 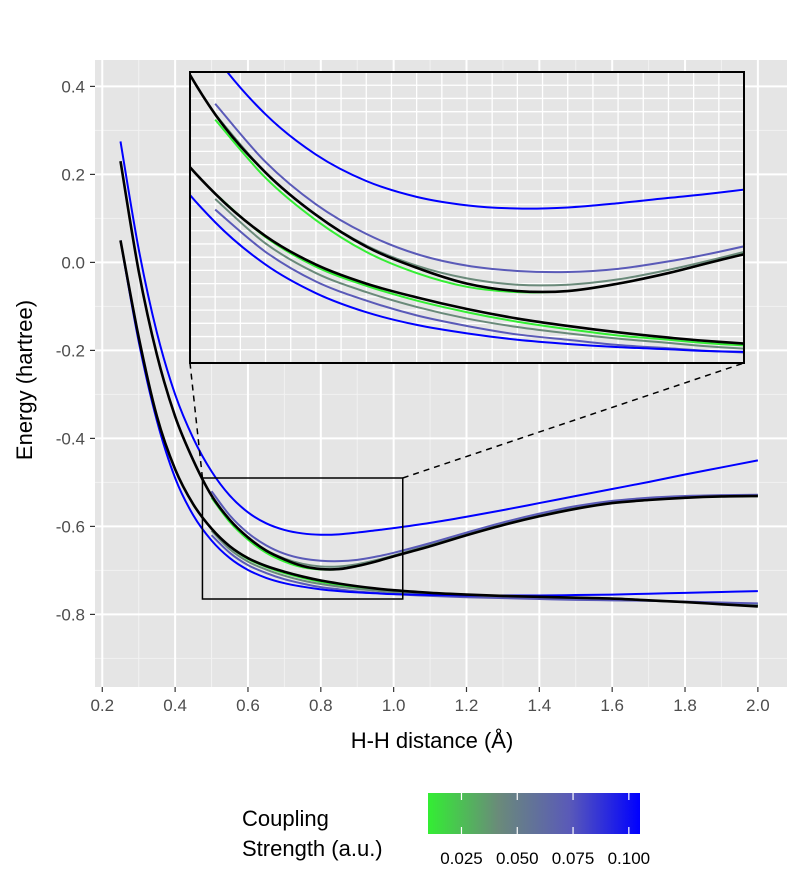 I want to click on y-tick-label: 0.2, so click(x=73, y=174).